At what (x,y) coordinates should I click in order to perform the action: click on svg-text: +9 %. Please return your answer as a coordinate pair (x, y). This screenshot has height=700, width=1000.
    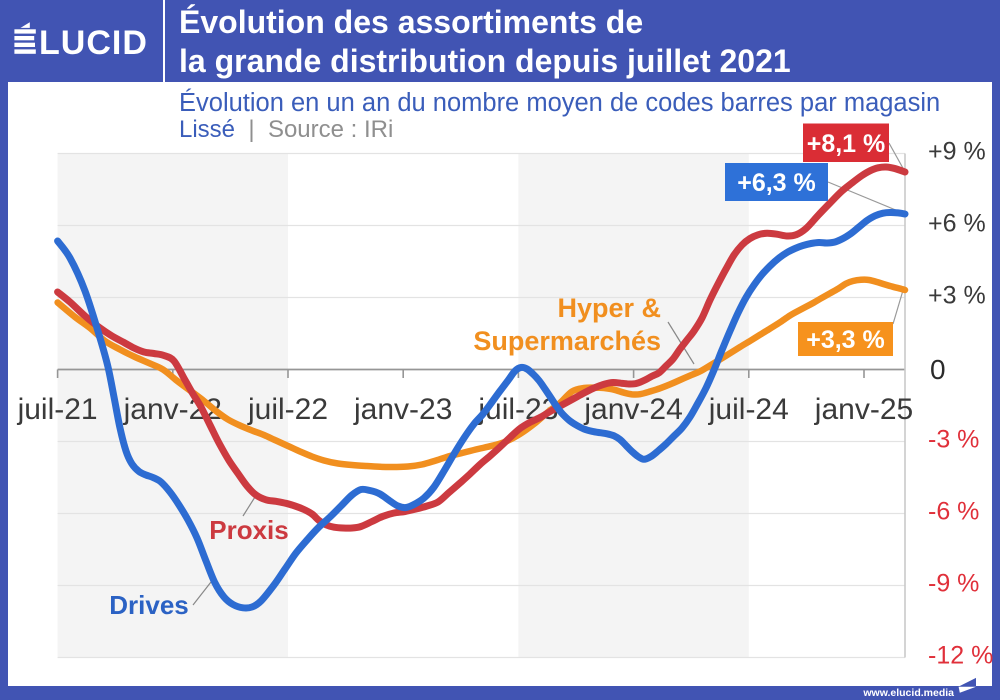
    Looking at the image, I should click on (957, 152).